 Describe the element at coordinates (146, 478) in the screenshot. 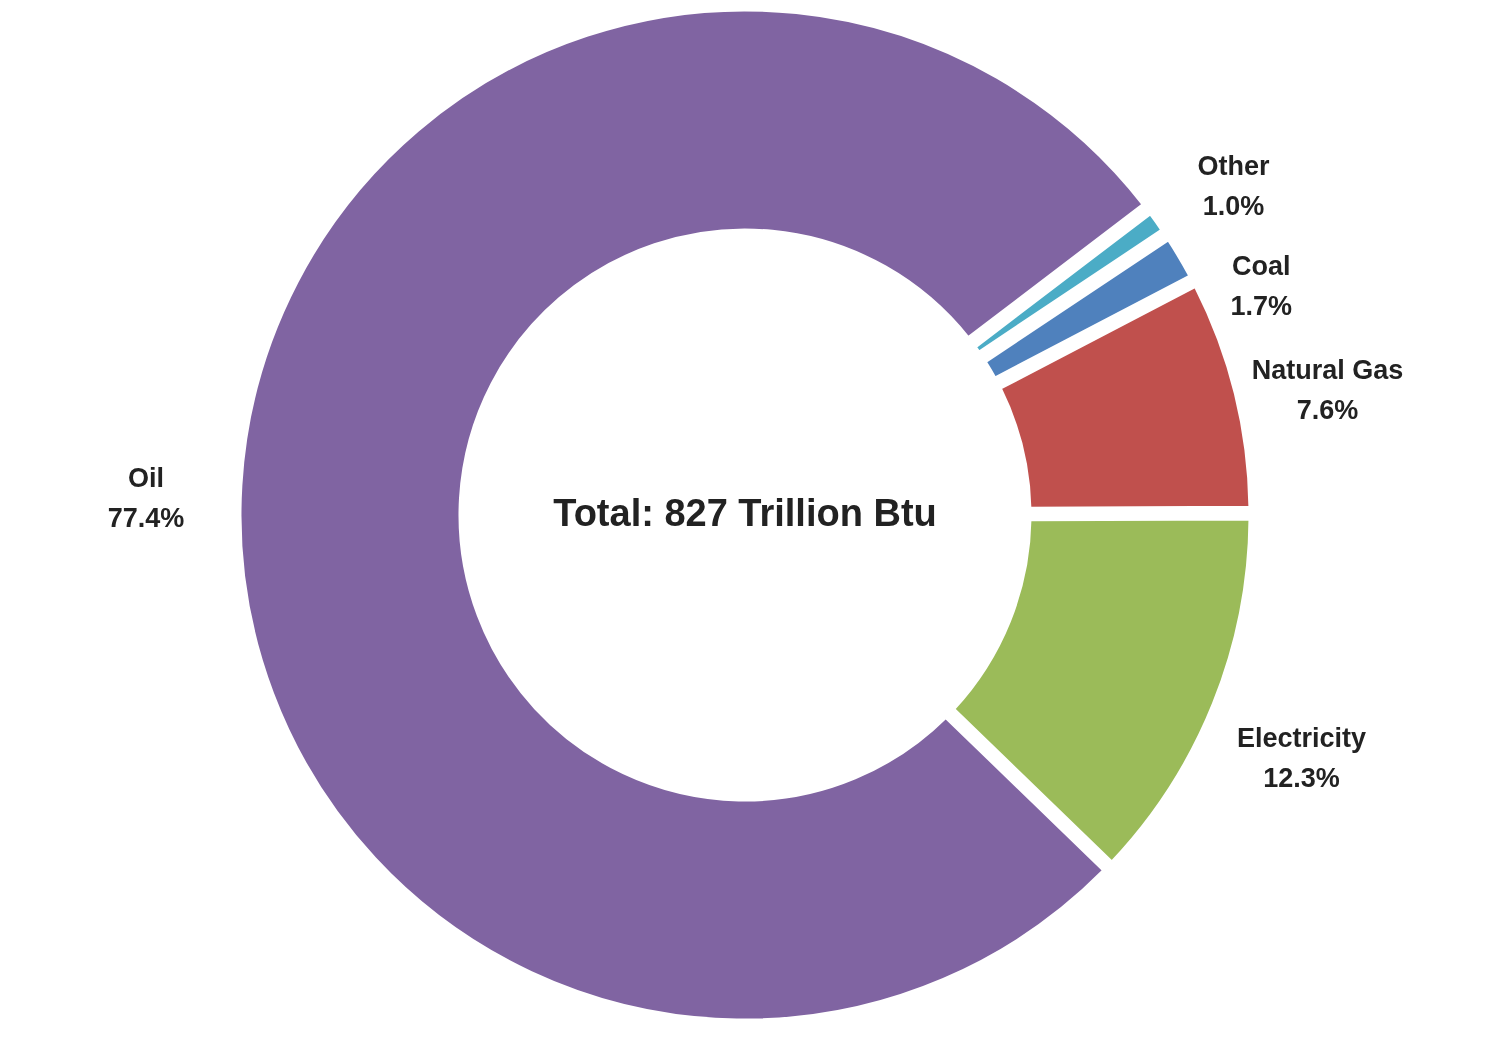

I see `slice-label: Oil` at that location.